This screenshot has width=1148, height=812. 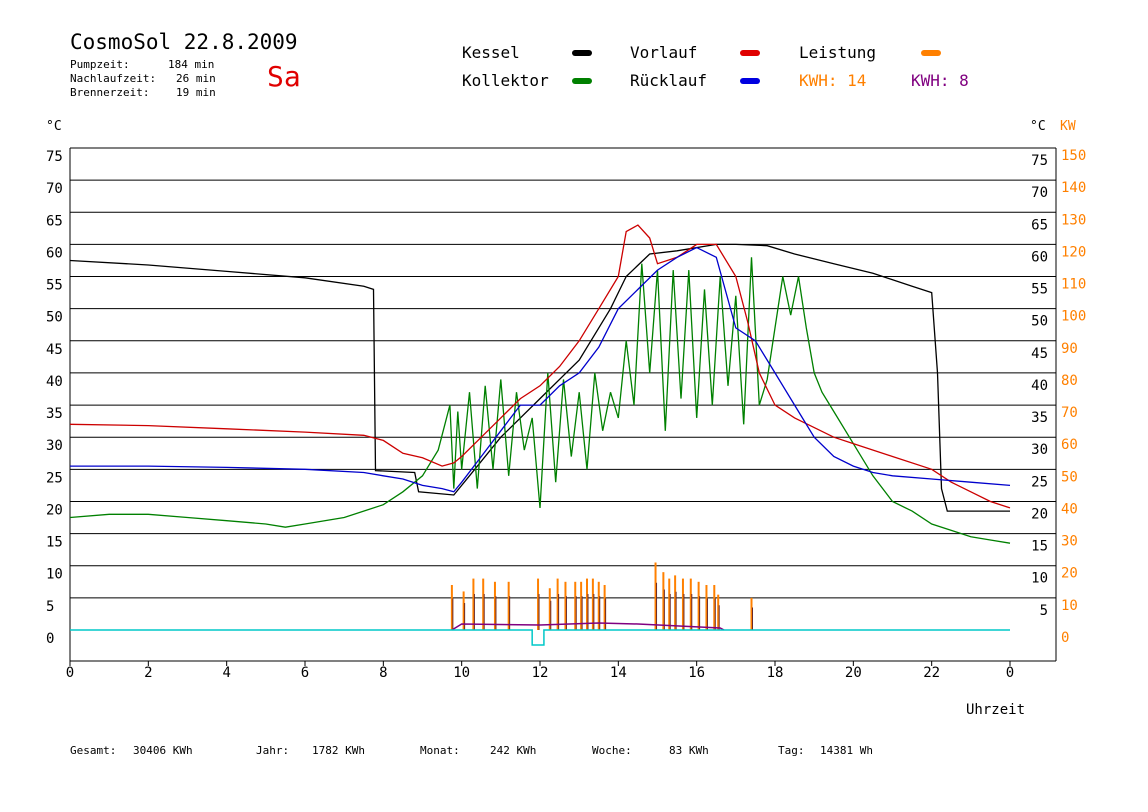 I want to click on legend-label-vorlauf: Vorlauf, so click(x=664, y=52).